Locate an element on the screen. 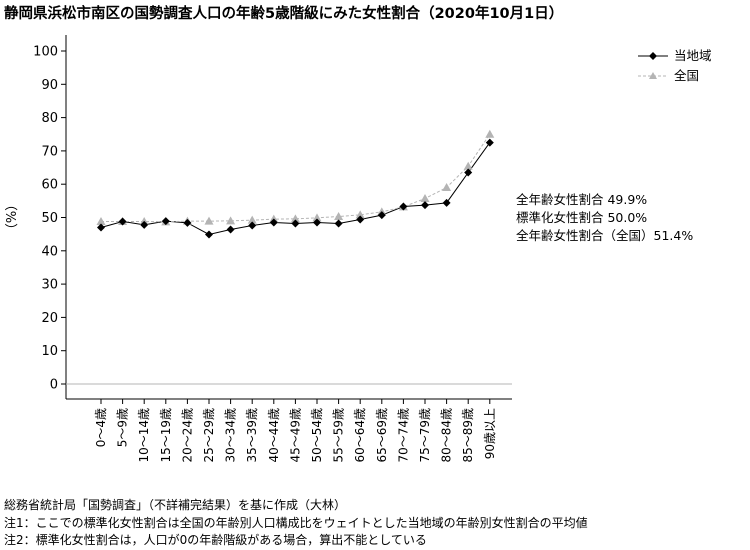 Image resolution: width=750 pixels, height=550 pixels. x-tick-label: 75～79歳 is located at coordinates (425, 435).